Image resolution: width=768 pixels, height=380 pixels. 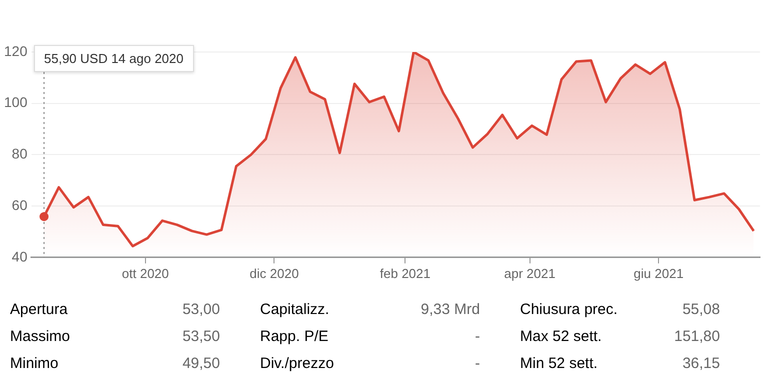 What do you see at coordinates (201, 310) in the screenshot?
I see `text: 53,00` at bounding box center [201, 310].